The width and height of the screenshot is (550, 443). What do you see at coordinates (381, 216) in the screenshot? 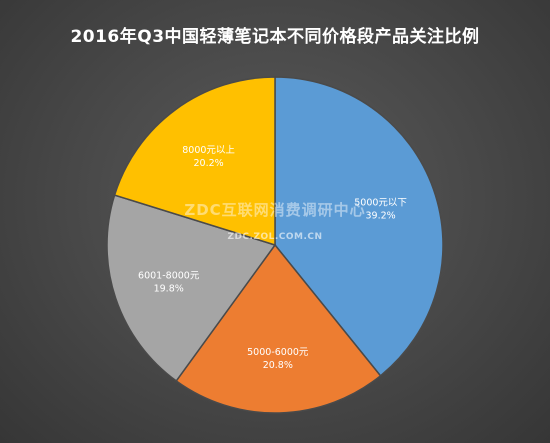
I see `slice-value-0: 39.2%` at bounding box center [381, 216].